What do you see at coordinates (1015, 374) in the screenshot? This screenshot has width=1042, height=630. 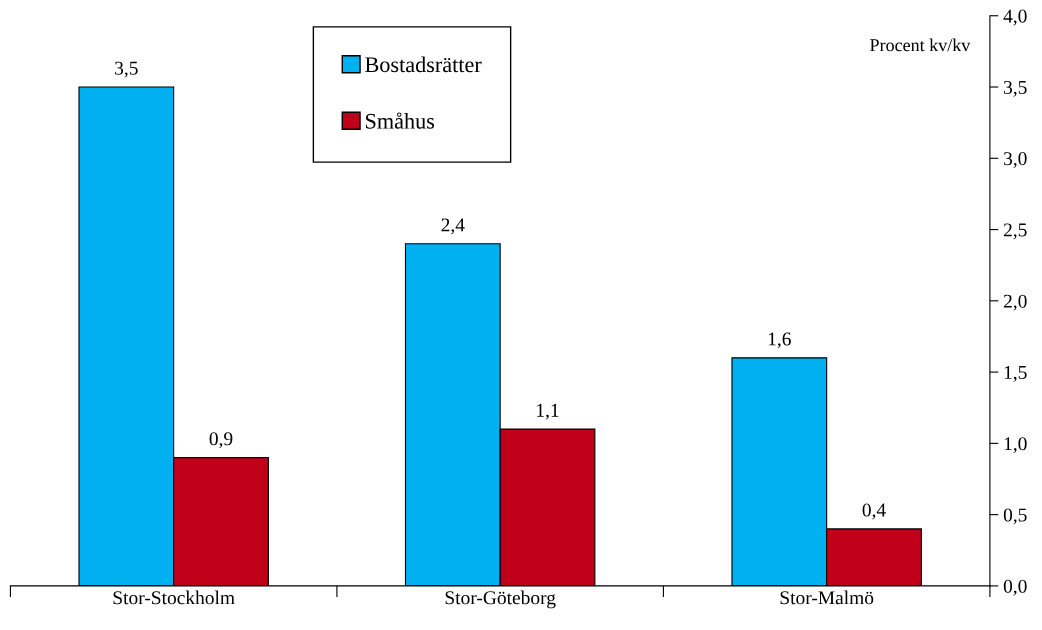 I see `y-tick-label: 1,5` at bounding box center [1015, 374].